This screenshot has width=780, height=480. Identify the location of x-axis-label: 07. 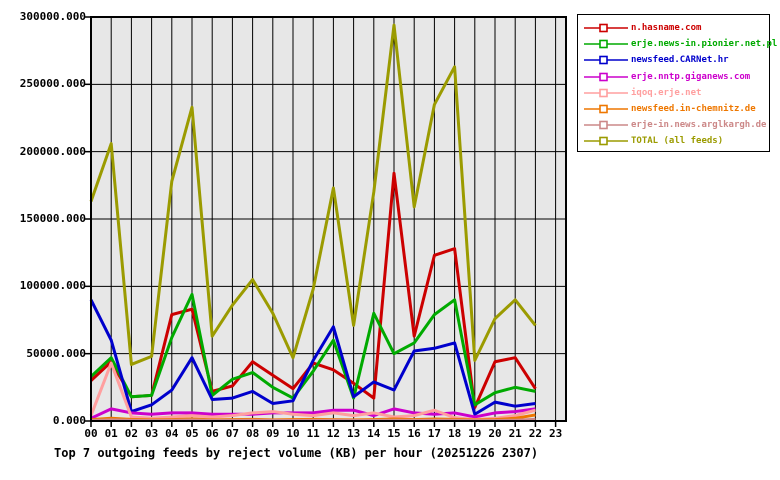
(232, 433).